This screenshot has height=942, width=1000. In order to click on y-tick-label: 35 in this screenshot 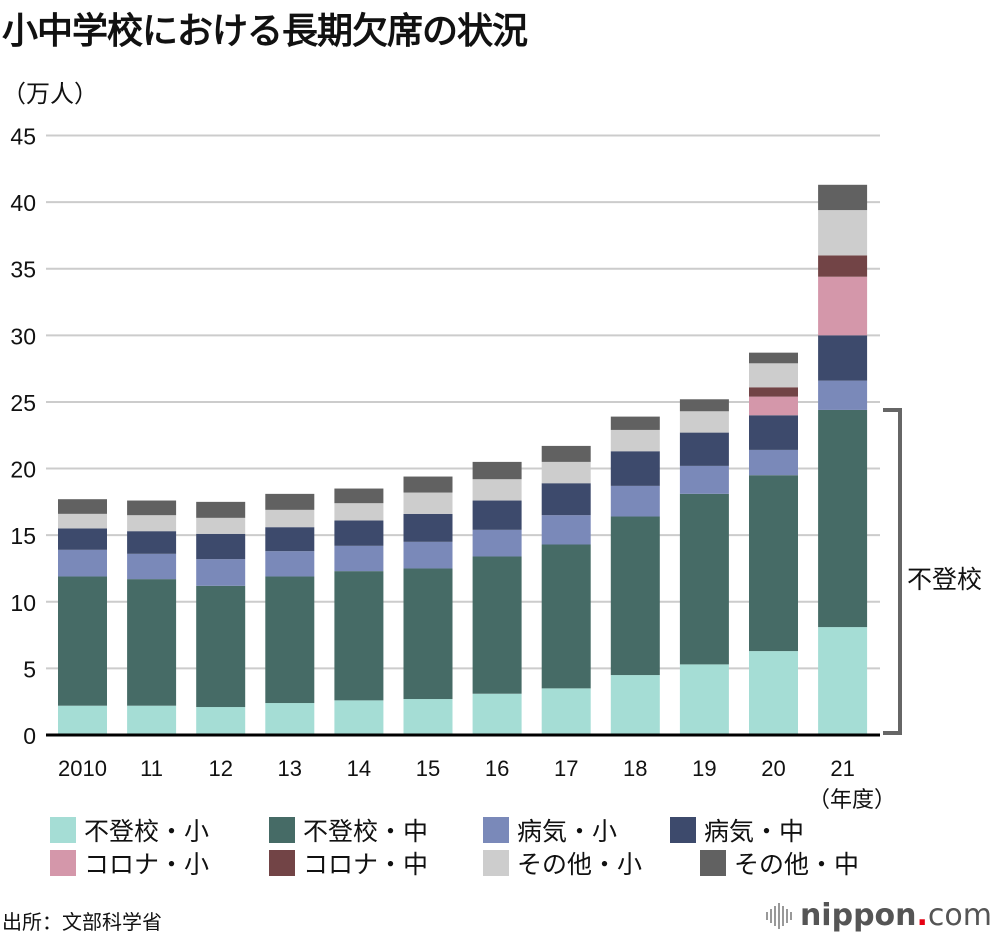, I will do `click(23, 270)`.